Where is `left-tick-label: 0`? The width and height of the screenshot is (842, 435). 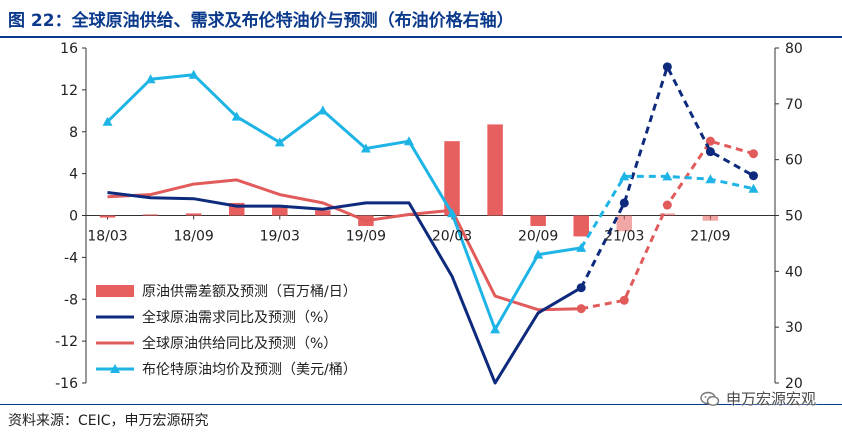 left-tick-label: 0 is located at coordinates (73, 217).